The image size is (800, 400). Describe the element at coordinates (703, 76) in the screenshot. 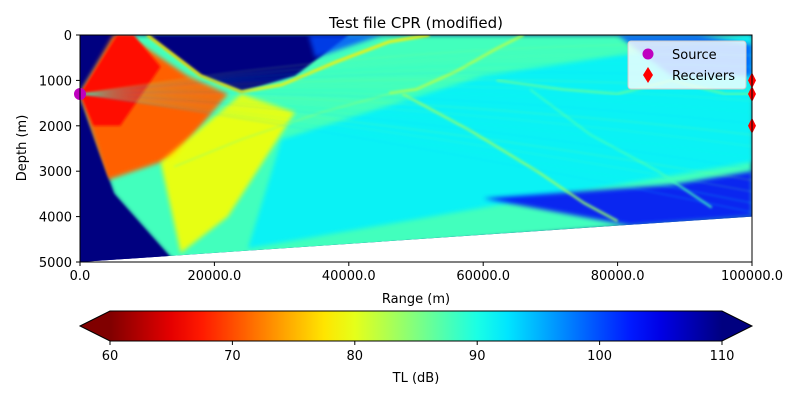

I see `legend-receivers-label: Receivers` at that location.